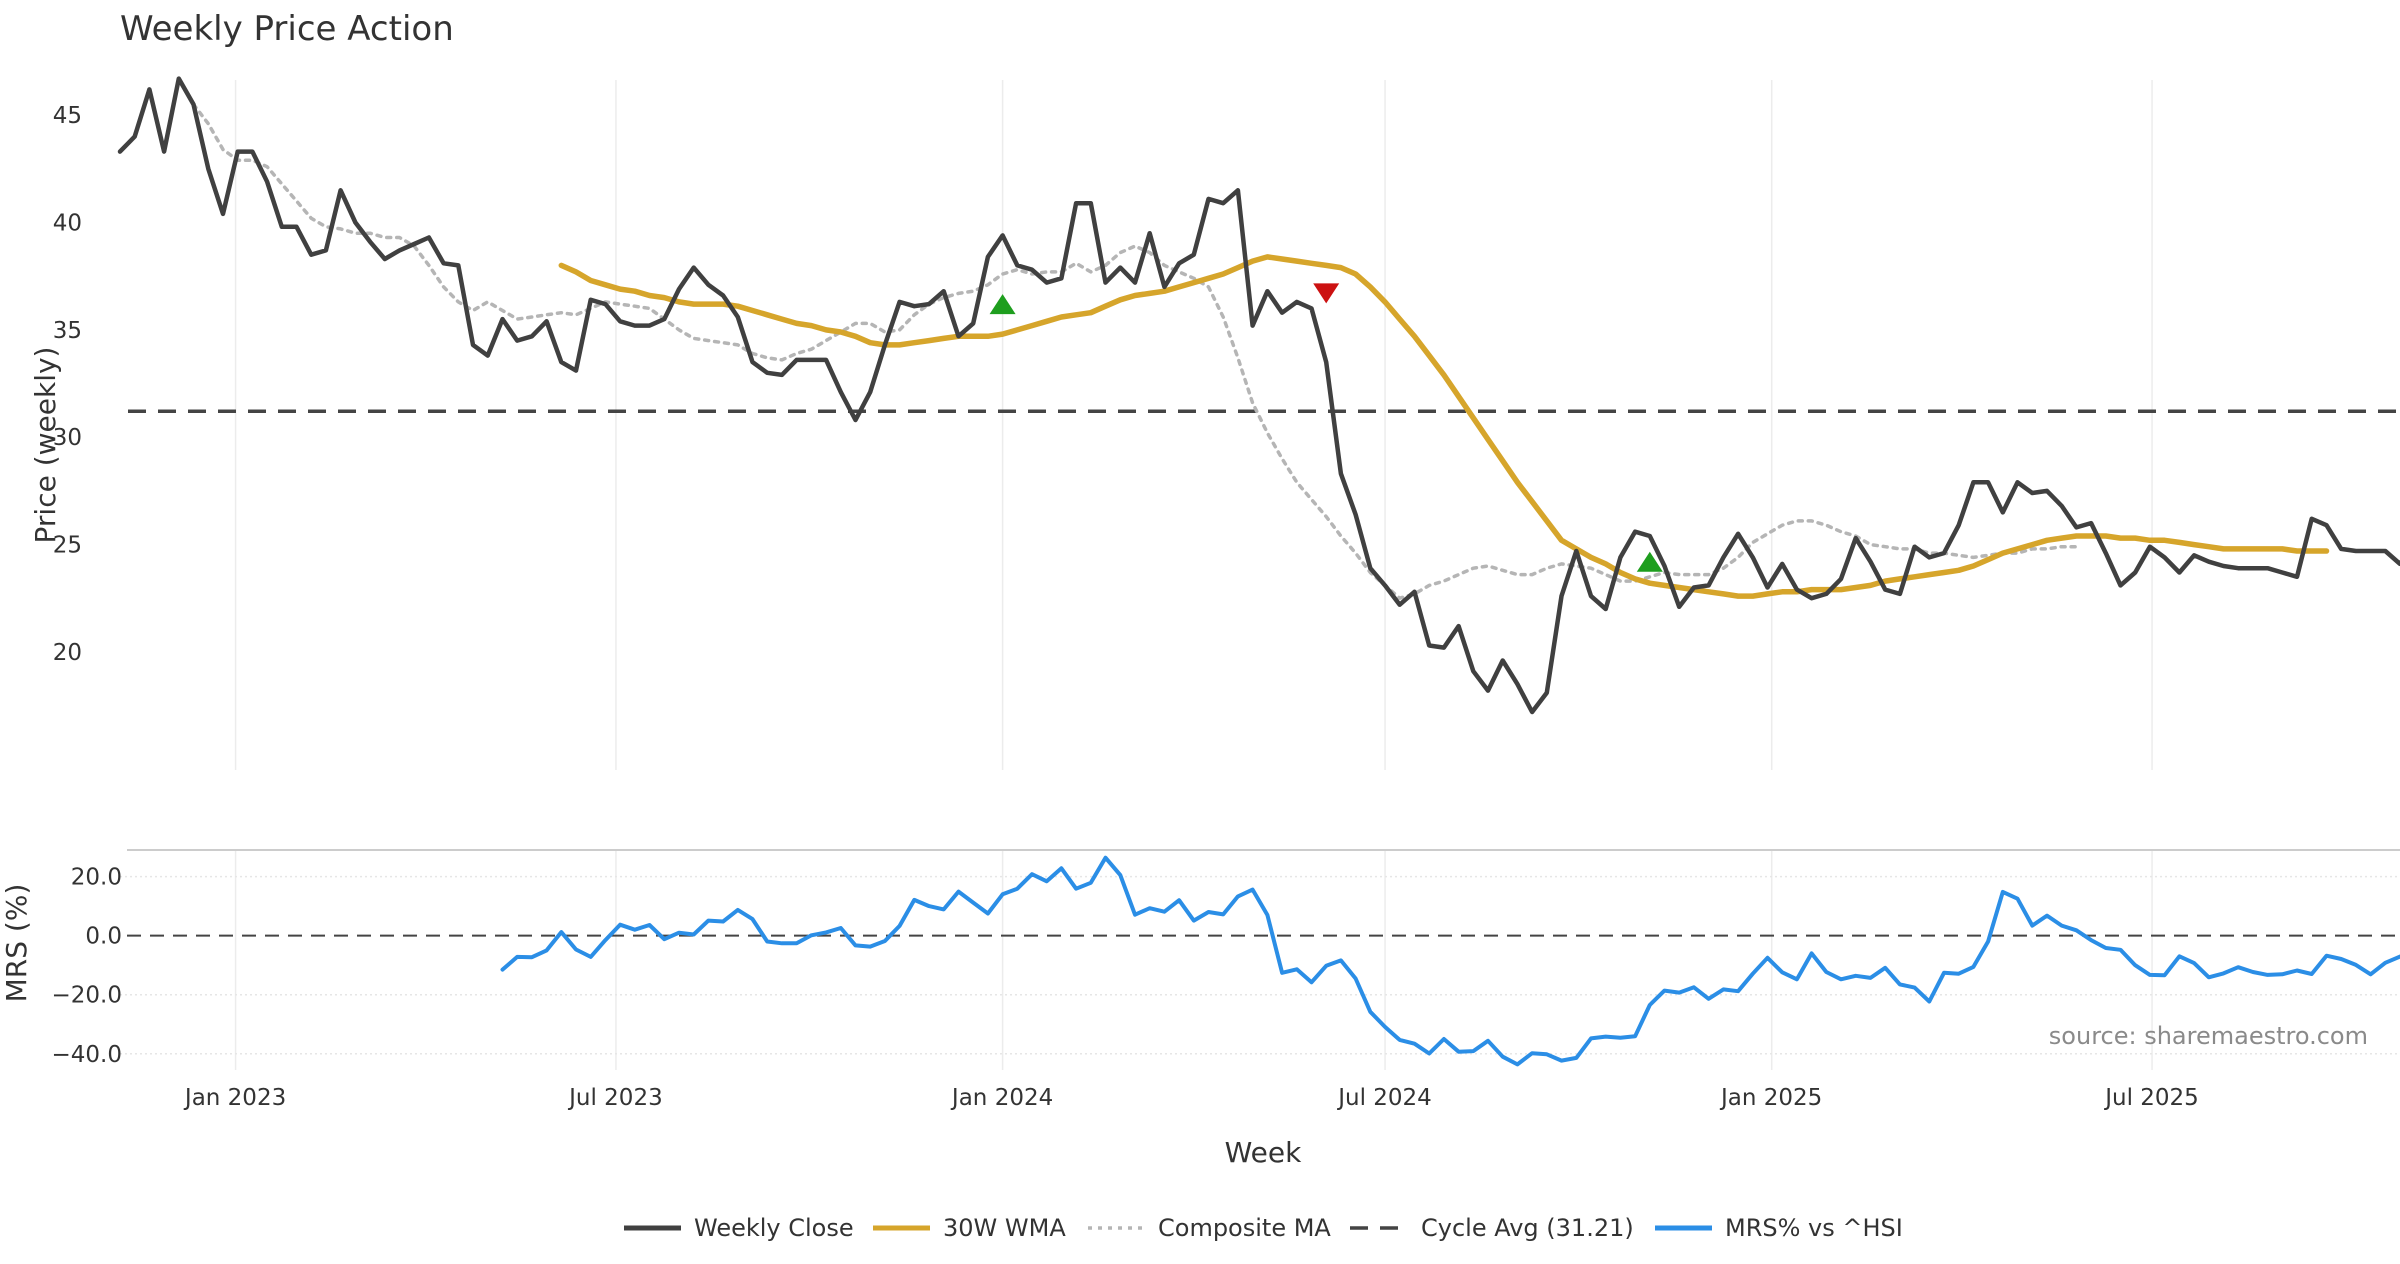  What do you see at coordinates (45, 445) in the screenshot?
I see `price-axis-title: Price (weekly)` at bounding box center [45, 445].